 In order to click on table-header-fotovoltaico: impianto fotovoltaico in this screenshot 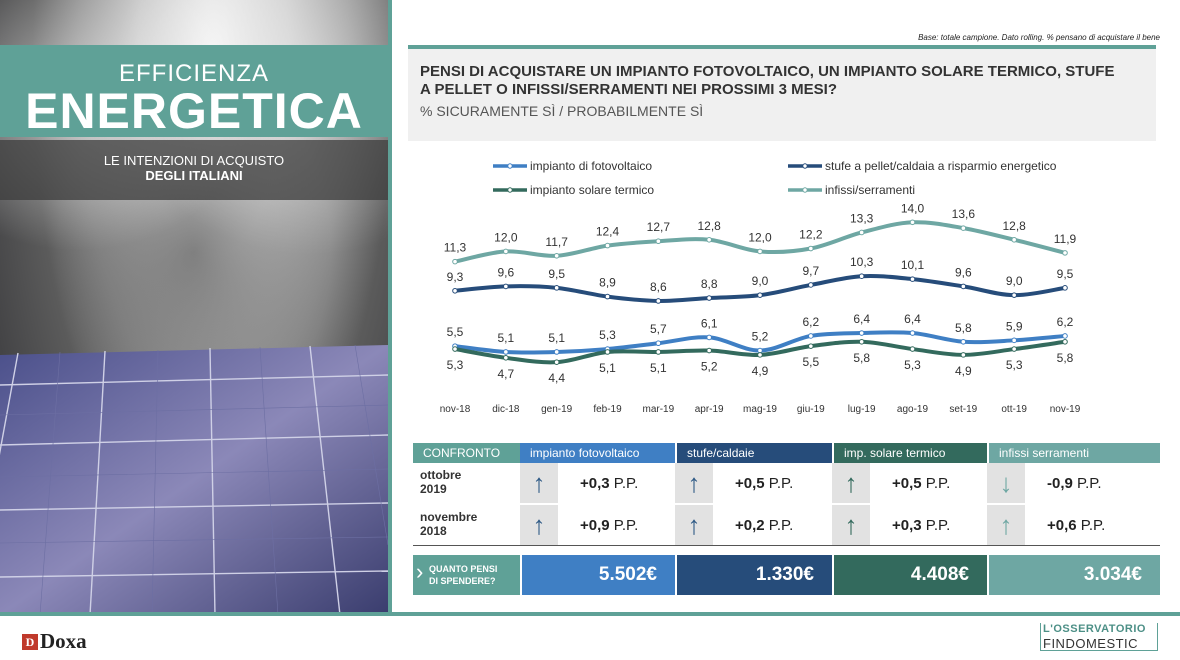, I will do `click(597, 453)`.